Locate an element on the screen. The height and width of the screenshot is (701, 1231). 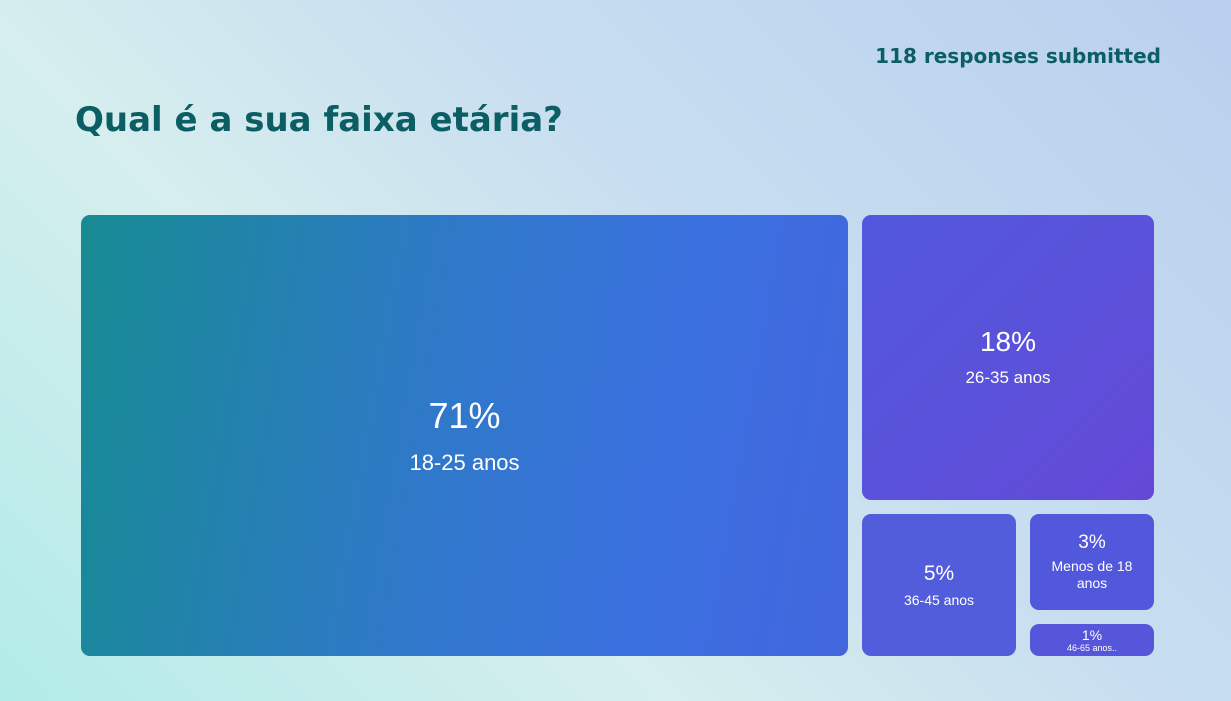
tile-label: 18-25 anos is located at coordinates (464, 462).